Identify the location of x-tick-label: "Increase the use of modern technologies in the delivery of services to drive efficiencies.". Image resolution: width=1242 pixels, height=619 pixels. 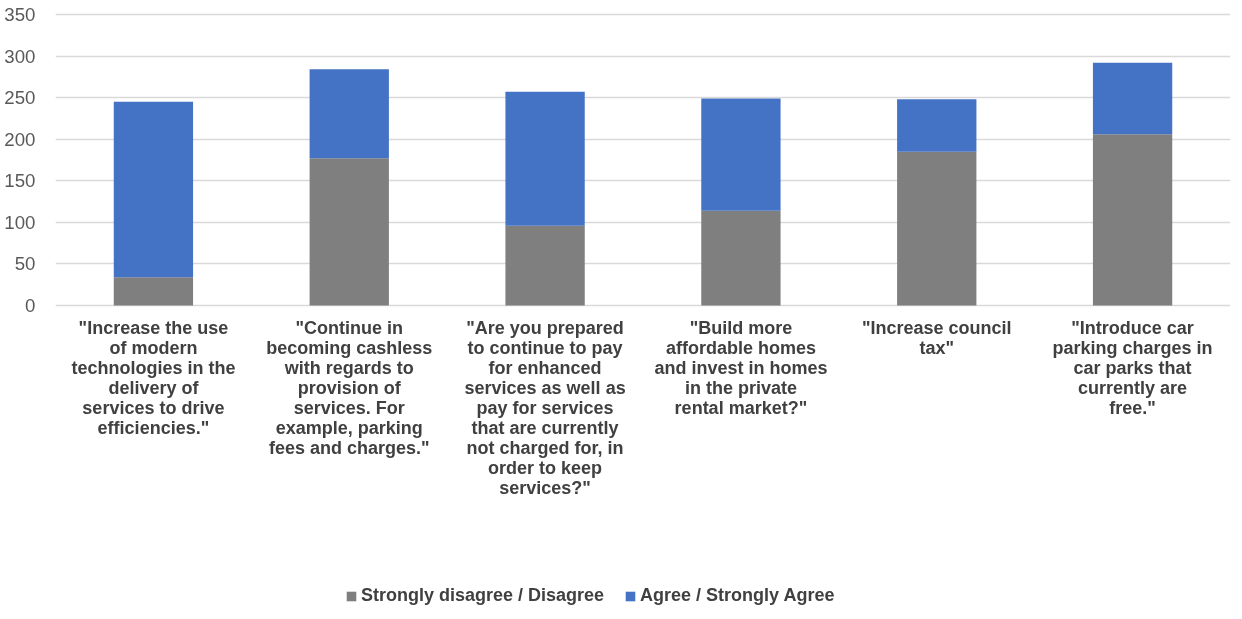
(153, 377).